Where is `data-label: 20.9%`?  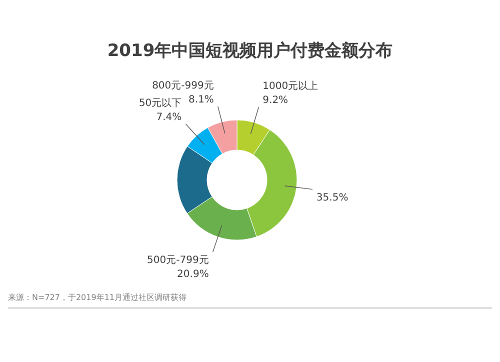 data-label: 20.9% is located at coordinates (193, 274).